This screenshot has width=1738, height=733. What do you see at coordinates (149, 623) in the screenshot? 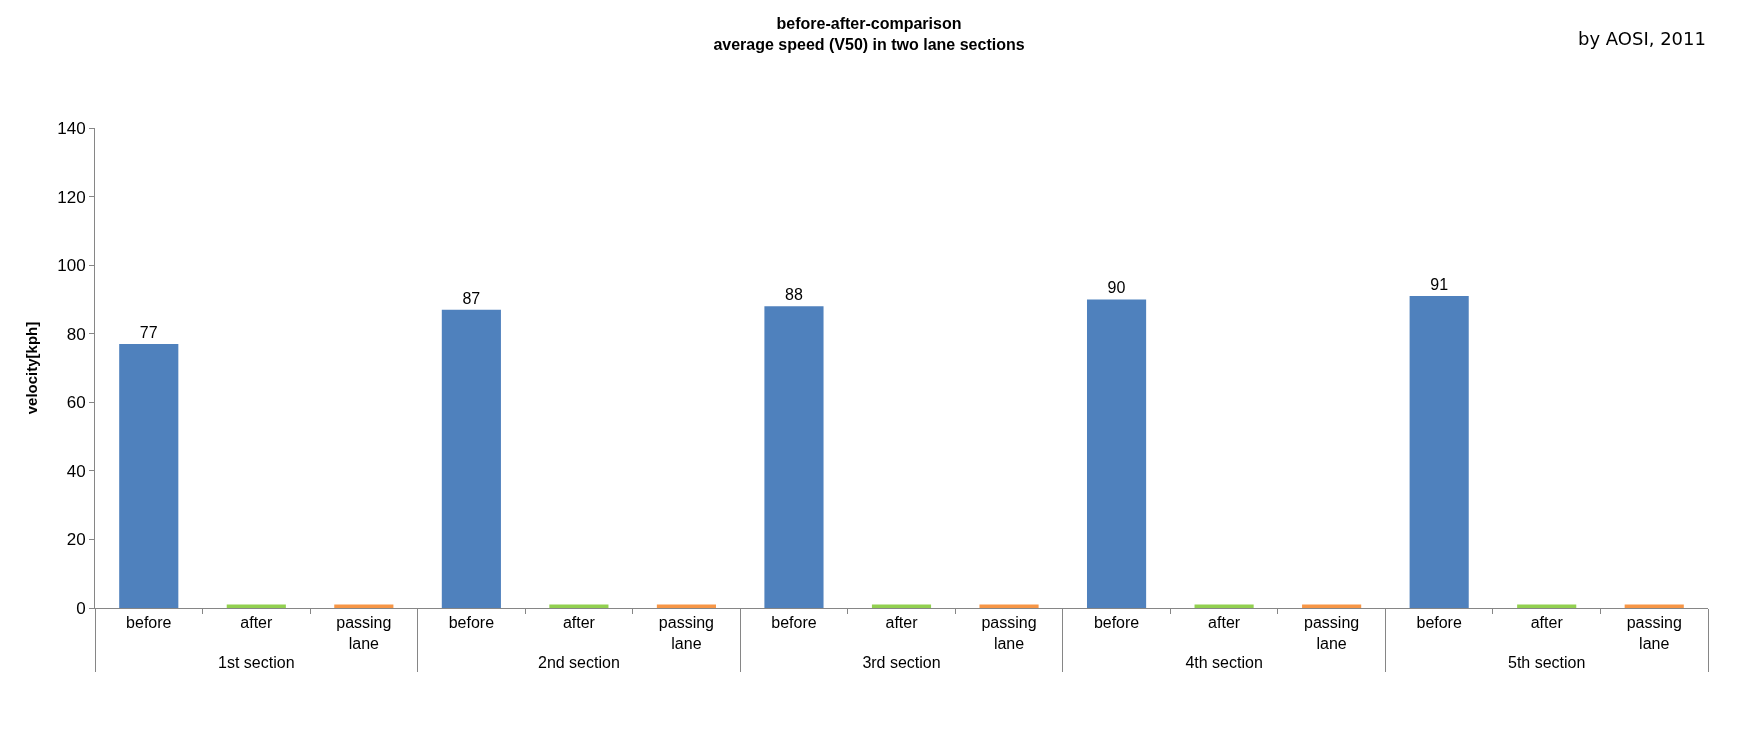
I see `series-label: before` at bounding box center [149, 623].